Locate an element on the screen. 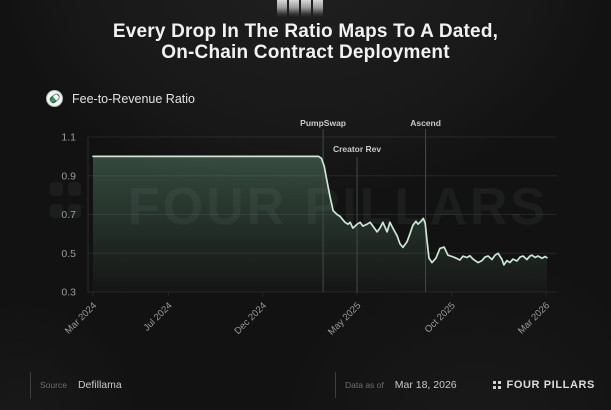 This screenshot has height=410, width=611. footer-source: Source Defillama is located at coordinates (76, 385).